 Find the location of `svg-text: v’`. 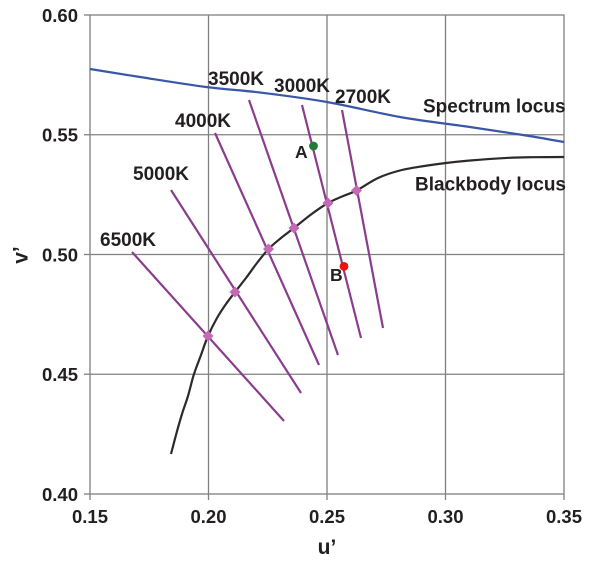

svg-text: v’ is located at coordinates (21, 255).